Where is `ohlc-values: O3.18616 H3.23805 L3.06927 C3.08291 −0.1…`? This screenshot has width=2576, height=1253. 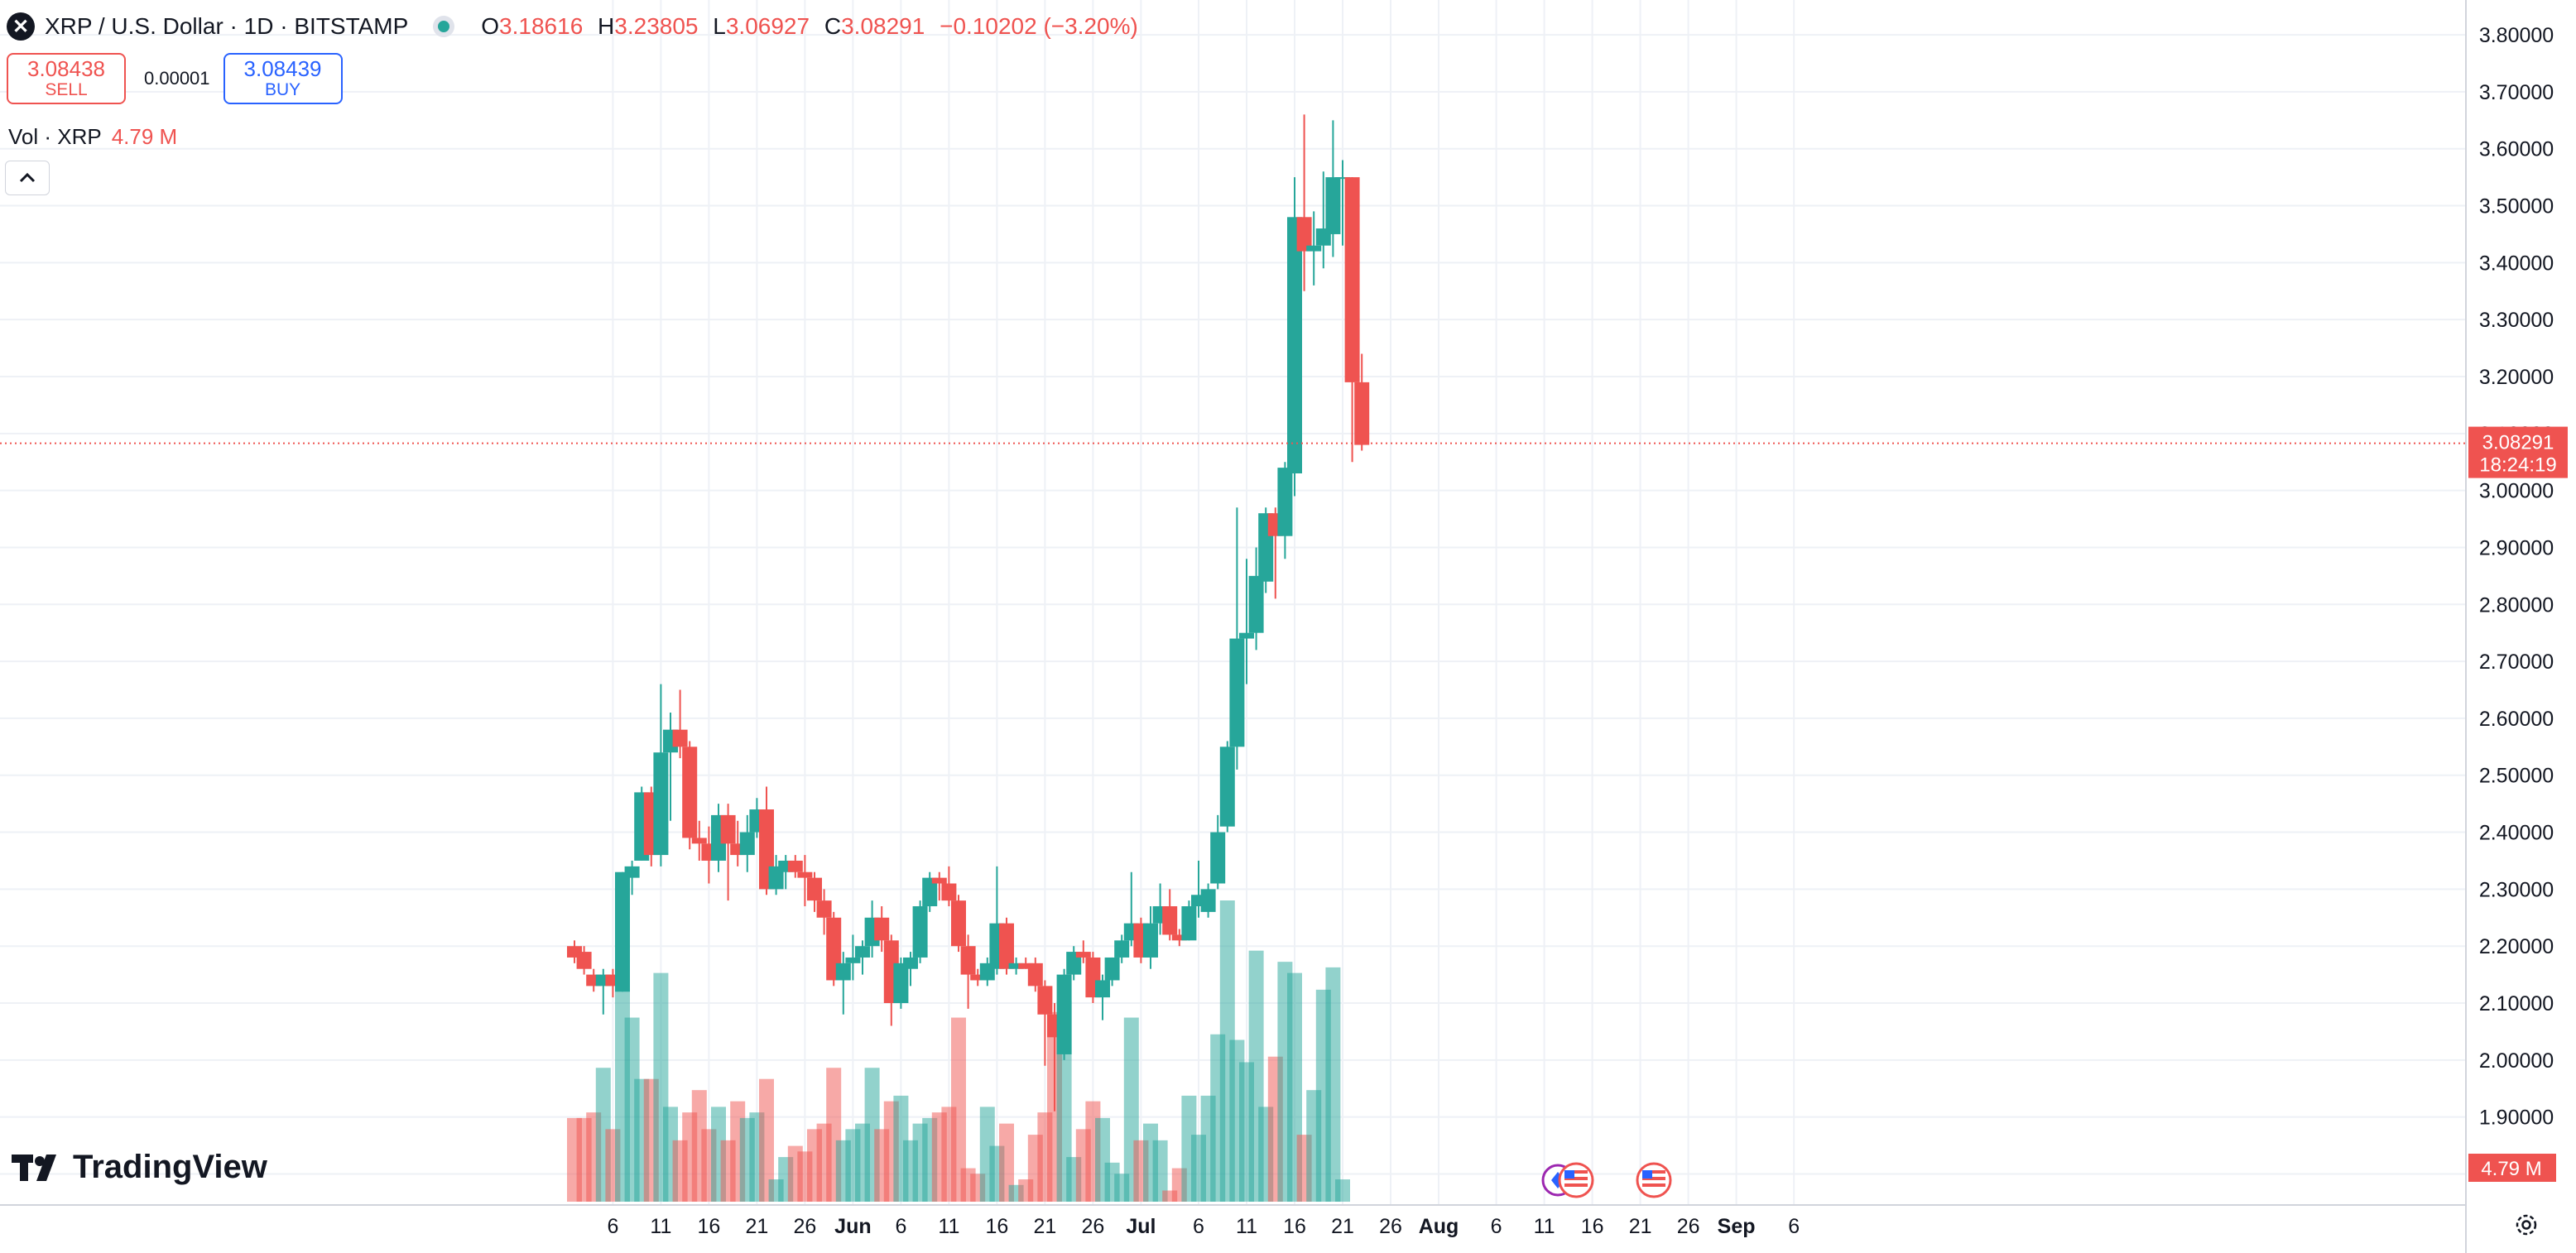
ohlc-values: O3.18616 H3.23805 L3.06927 C3.08291 −0.1… is located at coordinates (805, 26).